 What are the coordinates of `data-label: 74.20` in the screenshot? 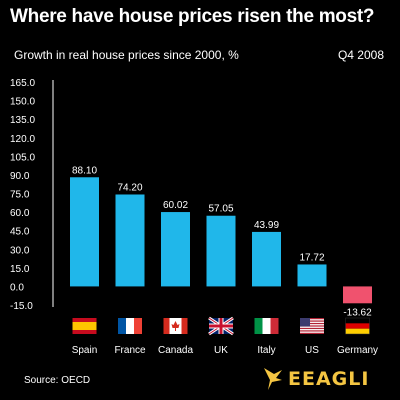 It's located at (129, 187).